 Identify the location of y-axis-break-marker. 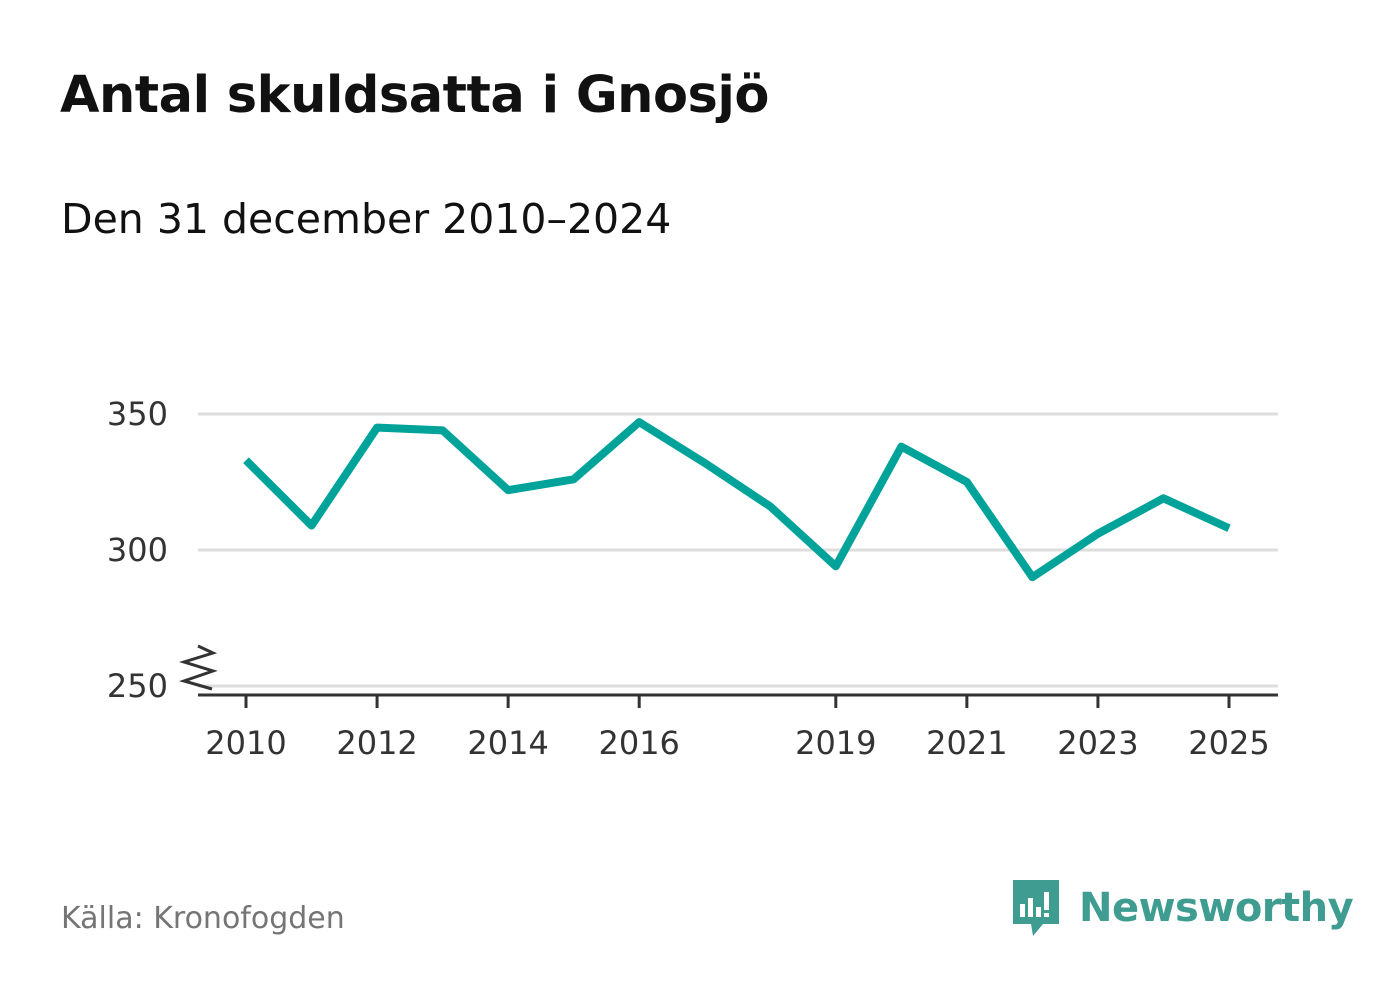
(198, 667).